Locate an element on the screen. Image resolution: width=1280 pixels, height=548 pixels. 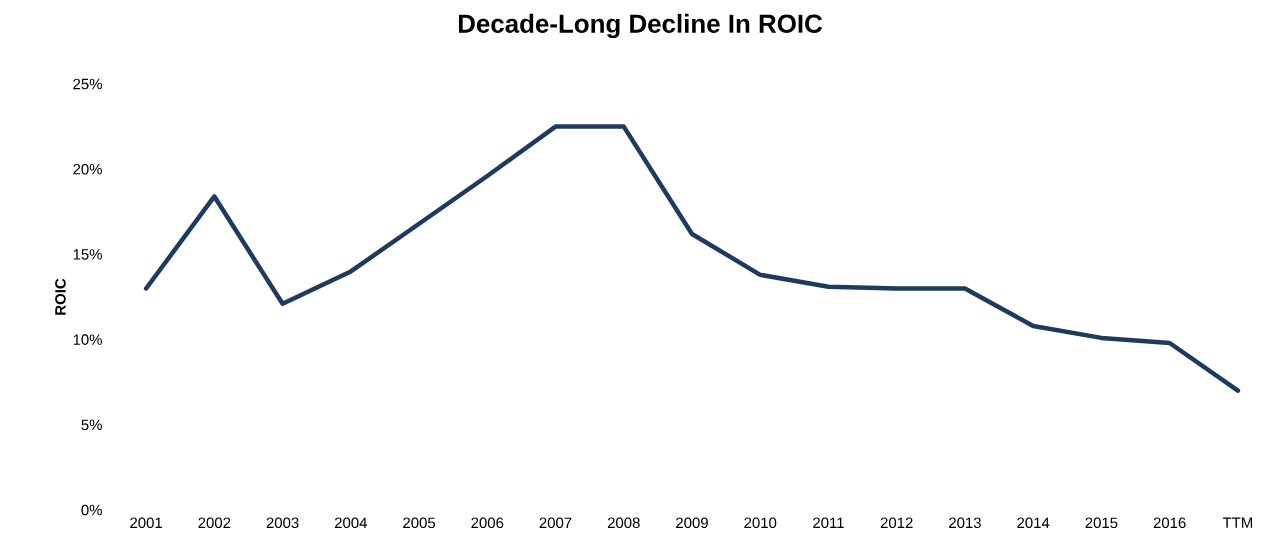
x-tick-label: 2013 is located at coordinates (965, 523).